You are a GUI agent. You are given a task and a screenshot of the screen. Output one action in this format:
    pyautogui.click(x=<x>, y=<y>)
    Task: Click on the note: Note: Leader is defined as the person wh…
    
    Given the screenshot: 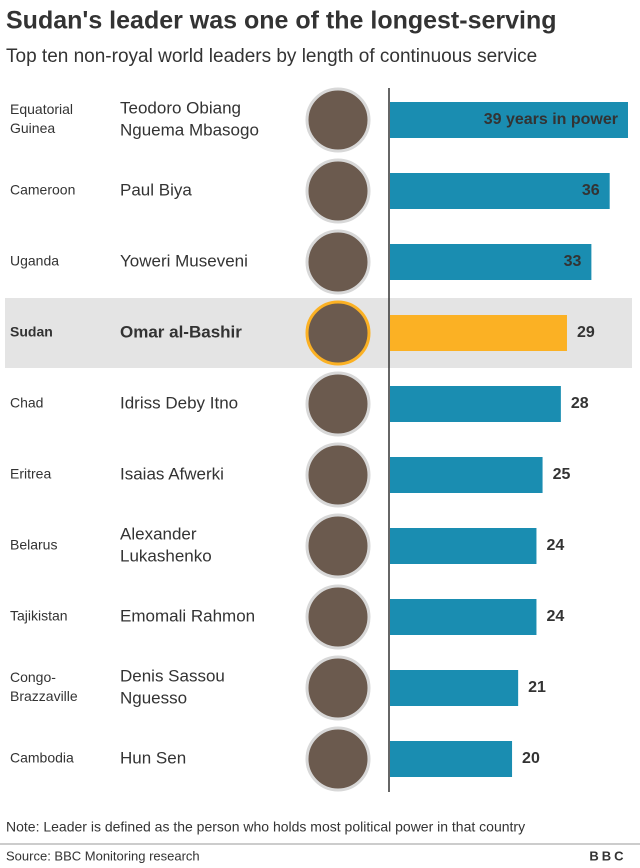 What is the action you would take?
    pyautogui.click(x=265, y=827)
    